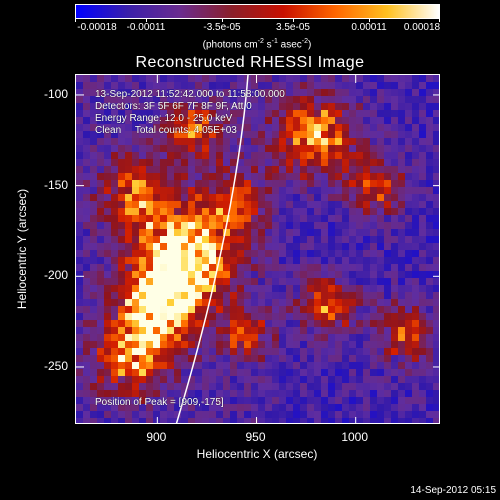 Image resolution: width=500 pixels, height=500 pixels. Describe the element at coordinates (190, 94) in the screenshot. I see `time-range-annotation: 13-Sep-2012 11:52:42.000 to 11:58:00.000` at that location.